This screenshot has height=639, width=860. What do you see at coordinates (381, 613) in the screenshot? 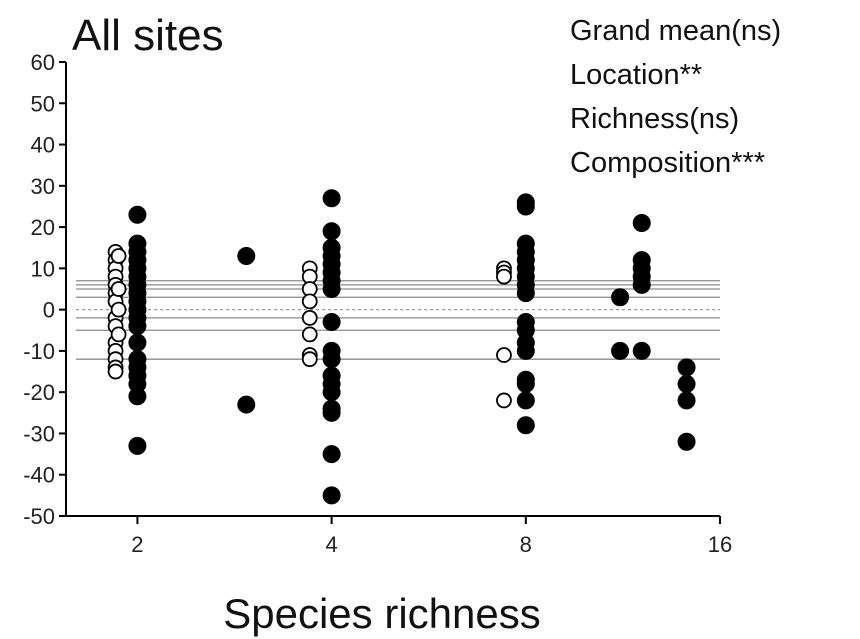
I see `x-axis-title: Species richness` at bounding box center [381, 613].